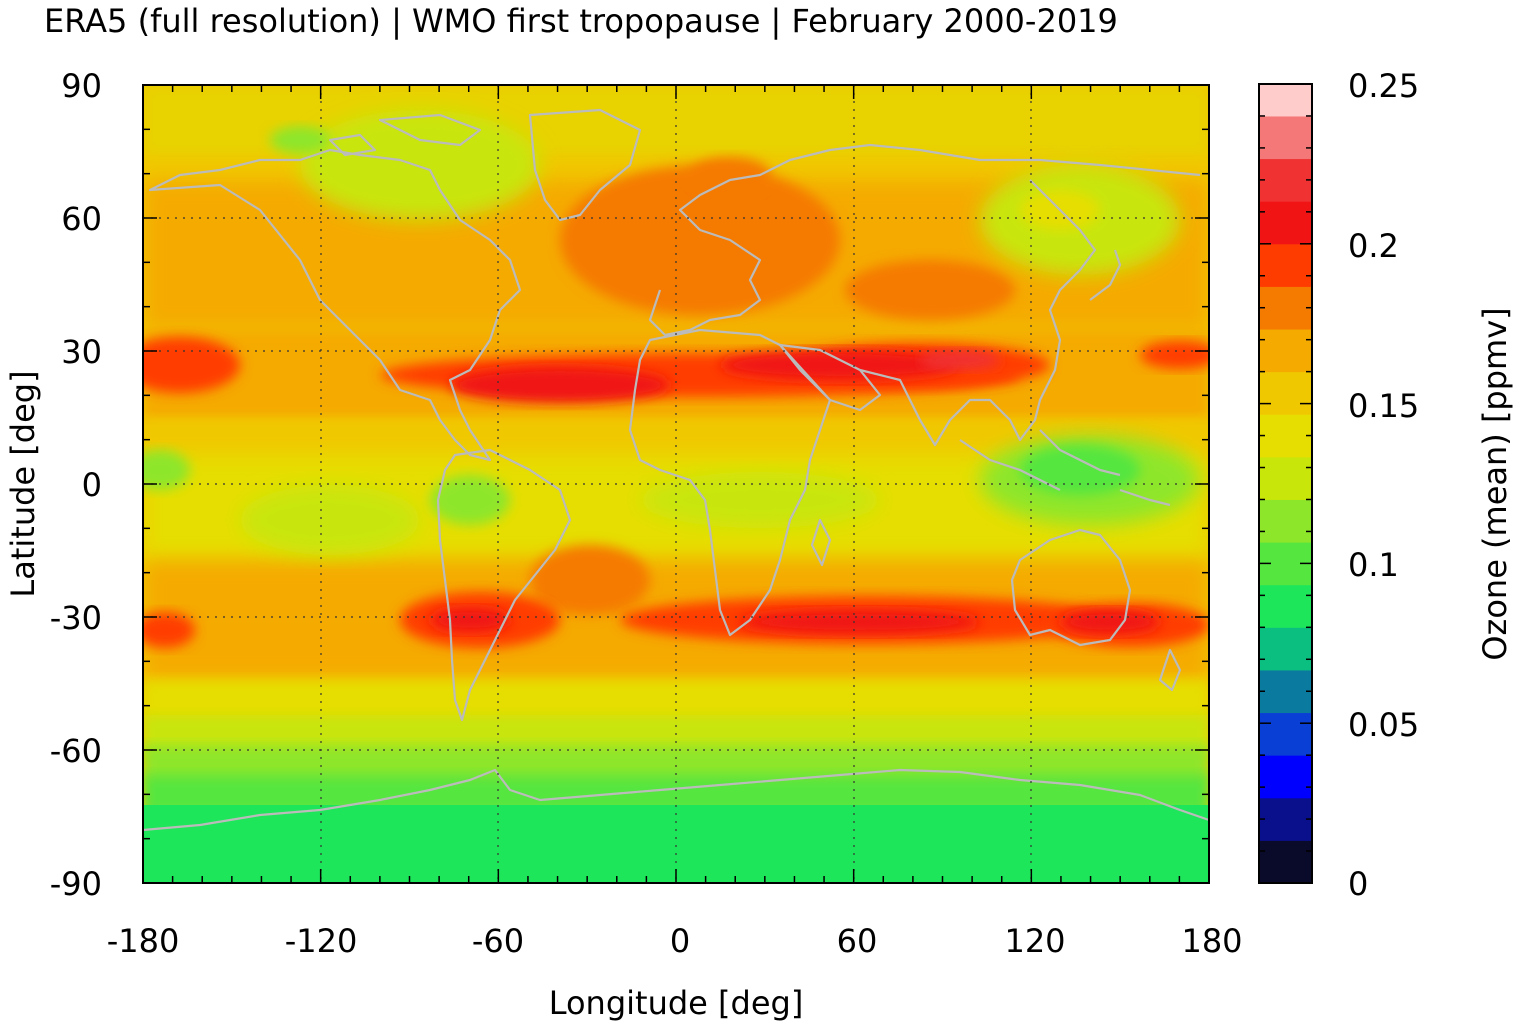 This screenshot has height=1029, width=1519. Describe the element at coordinates (1373, 246) in the screenshot. I see `colorbar-tick-label: 0.2` at that location.